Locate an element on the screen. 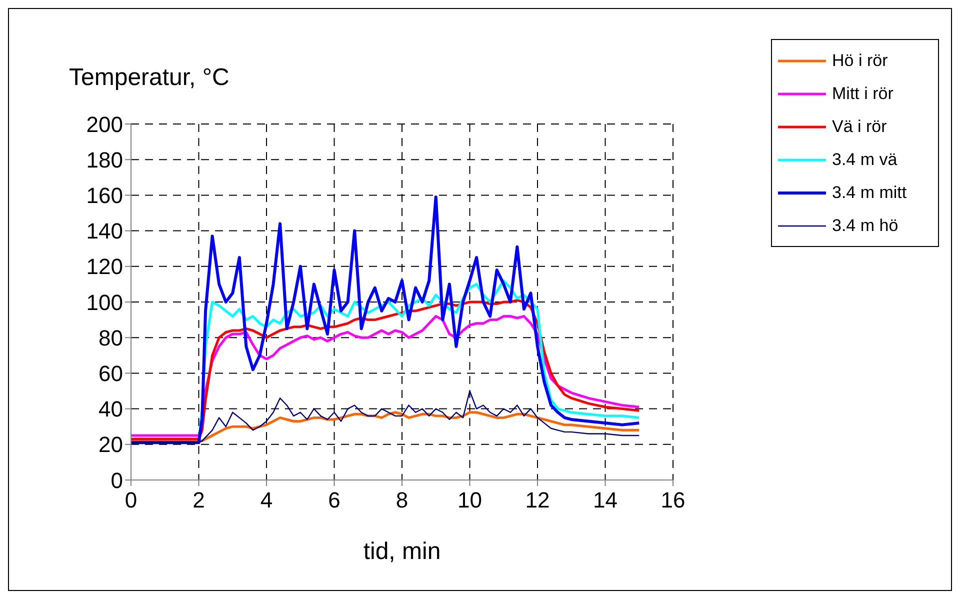 Image resolution: width=960 pixels, height=599 pixels. y-tick-label: 0 is located at coordinates (116, 480).